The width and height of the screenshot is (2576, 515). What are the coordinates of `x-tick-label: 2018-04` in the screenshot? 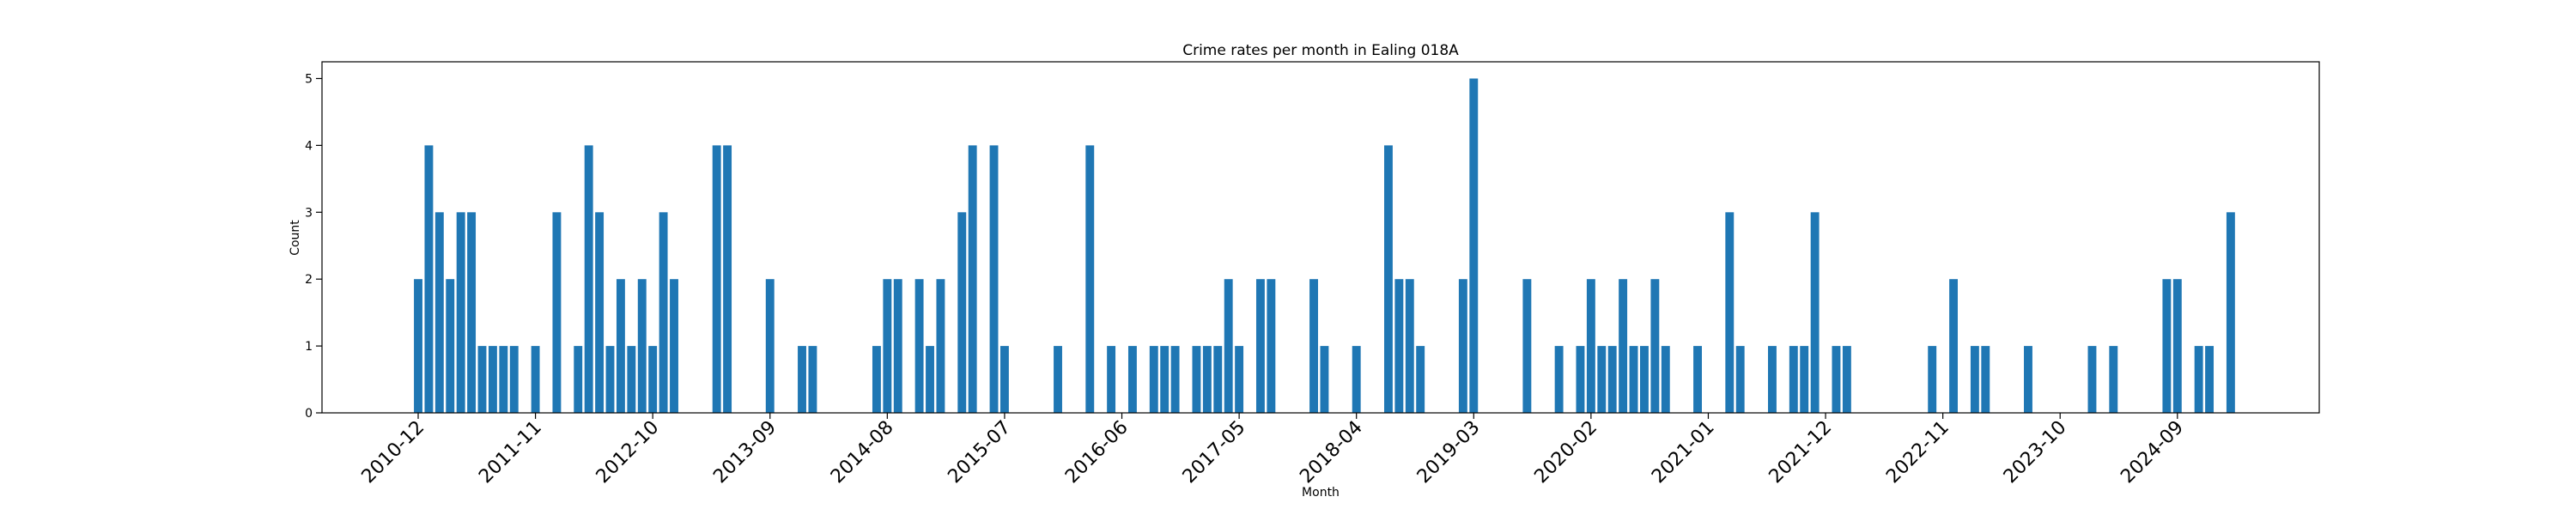 It's located at (1331, 452).